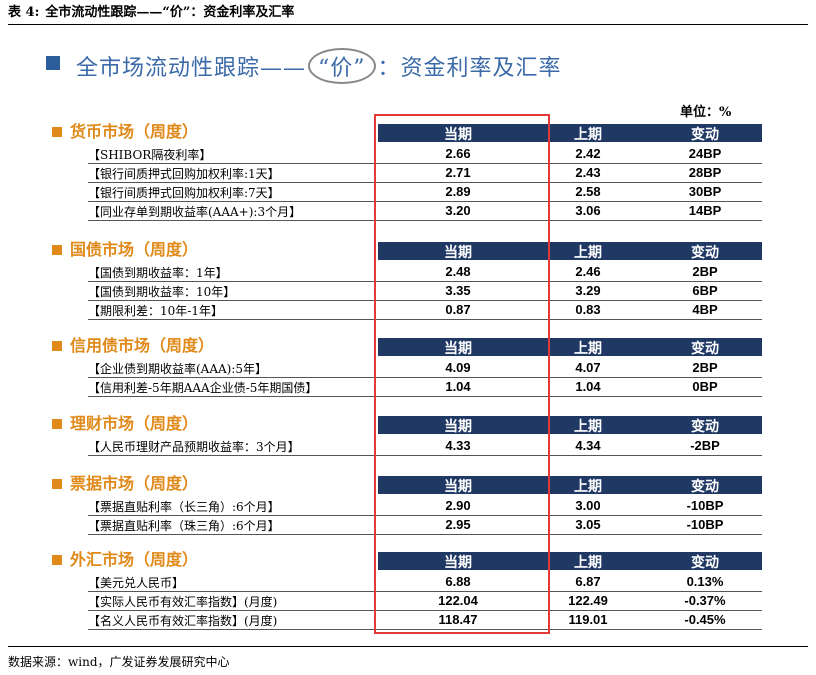  Describe the element at coordinates (588, 172) in the screenshot. I see `cell-previous: 2.43` at that location.